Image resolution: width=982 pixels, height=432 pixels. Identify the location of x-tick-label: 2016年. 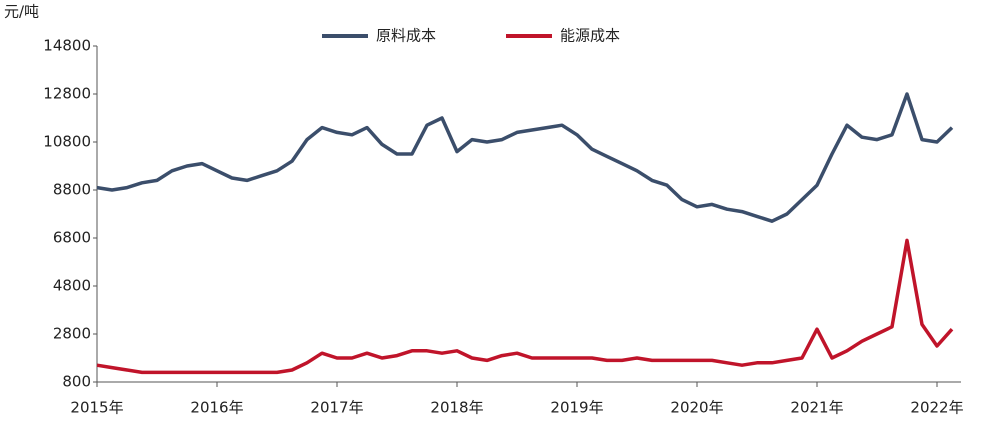
(216, 408).